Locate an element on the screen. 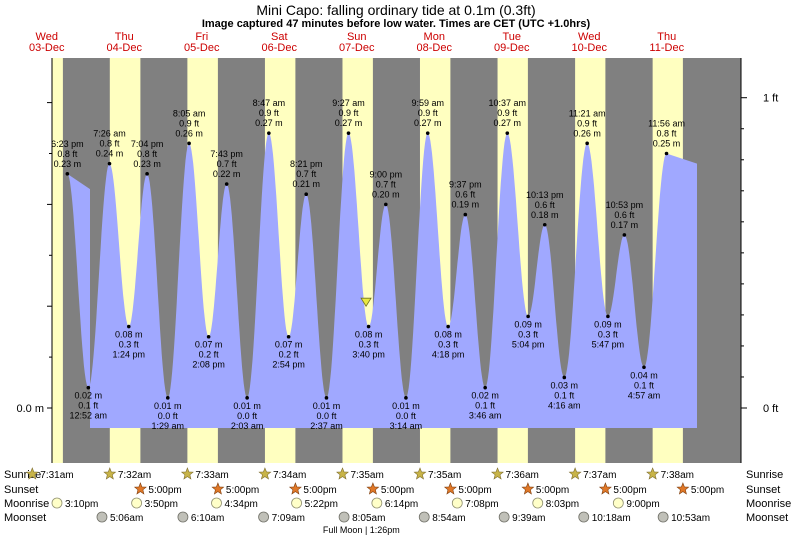  moonrise-time: 6:14pm is located at coordinates (401, 504).